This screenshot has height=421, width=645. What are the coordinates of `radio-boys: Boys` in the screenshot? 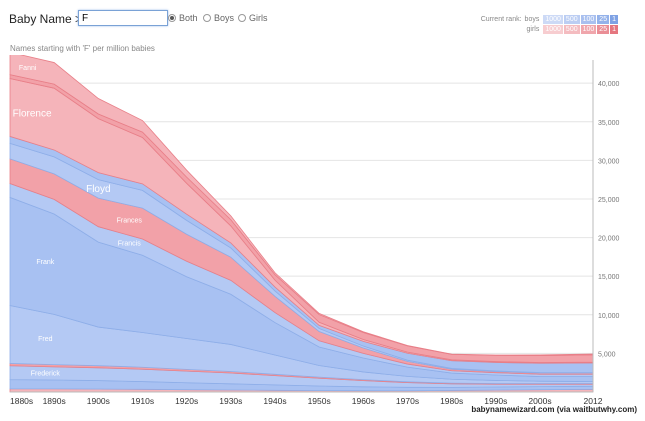 It's located at (218, 18).